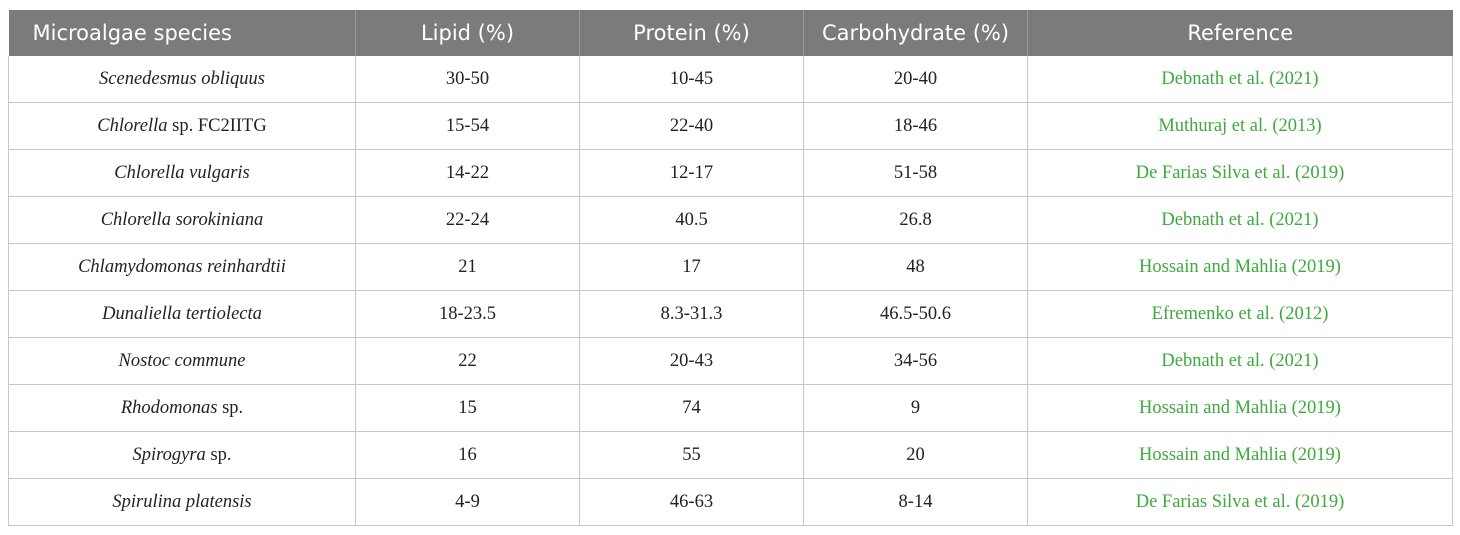  What do you see at coordinates (915, 79) in the screenshot?
I see `carbohydrate-cell: 20-40` at bounding box center [915, 79].